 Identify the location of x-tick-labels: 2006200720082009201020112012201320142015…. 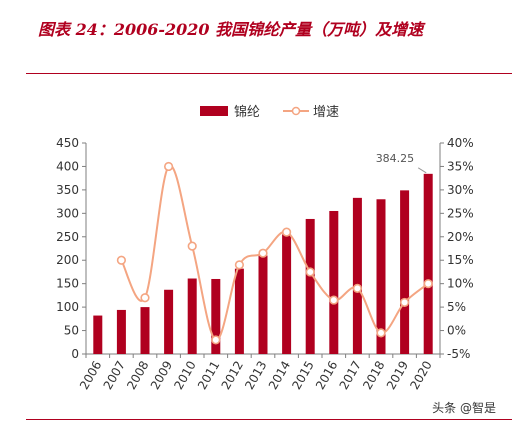
(256, 375).